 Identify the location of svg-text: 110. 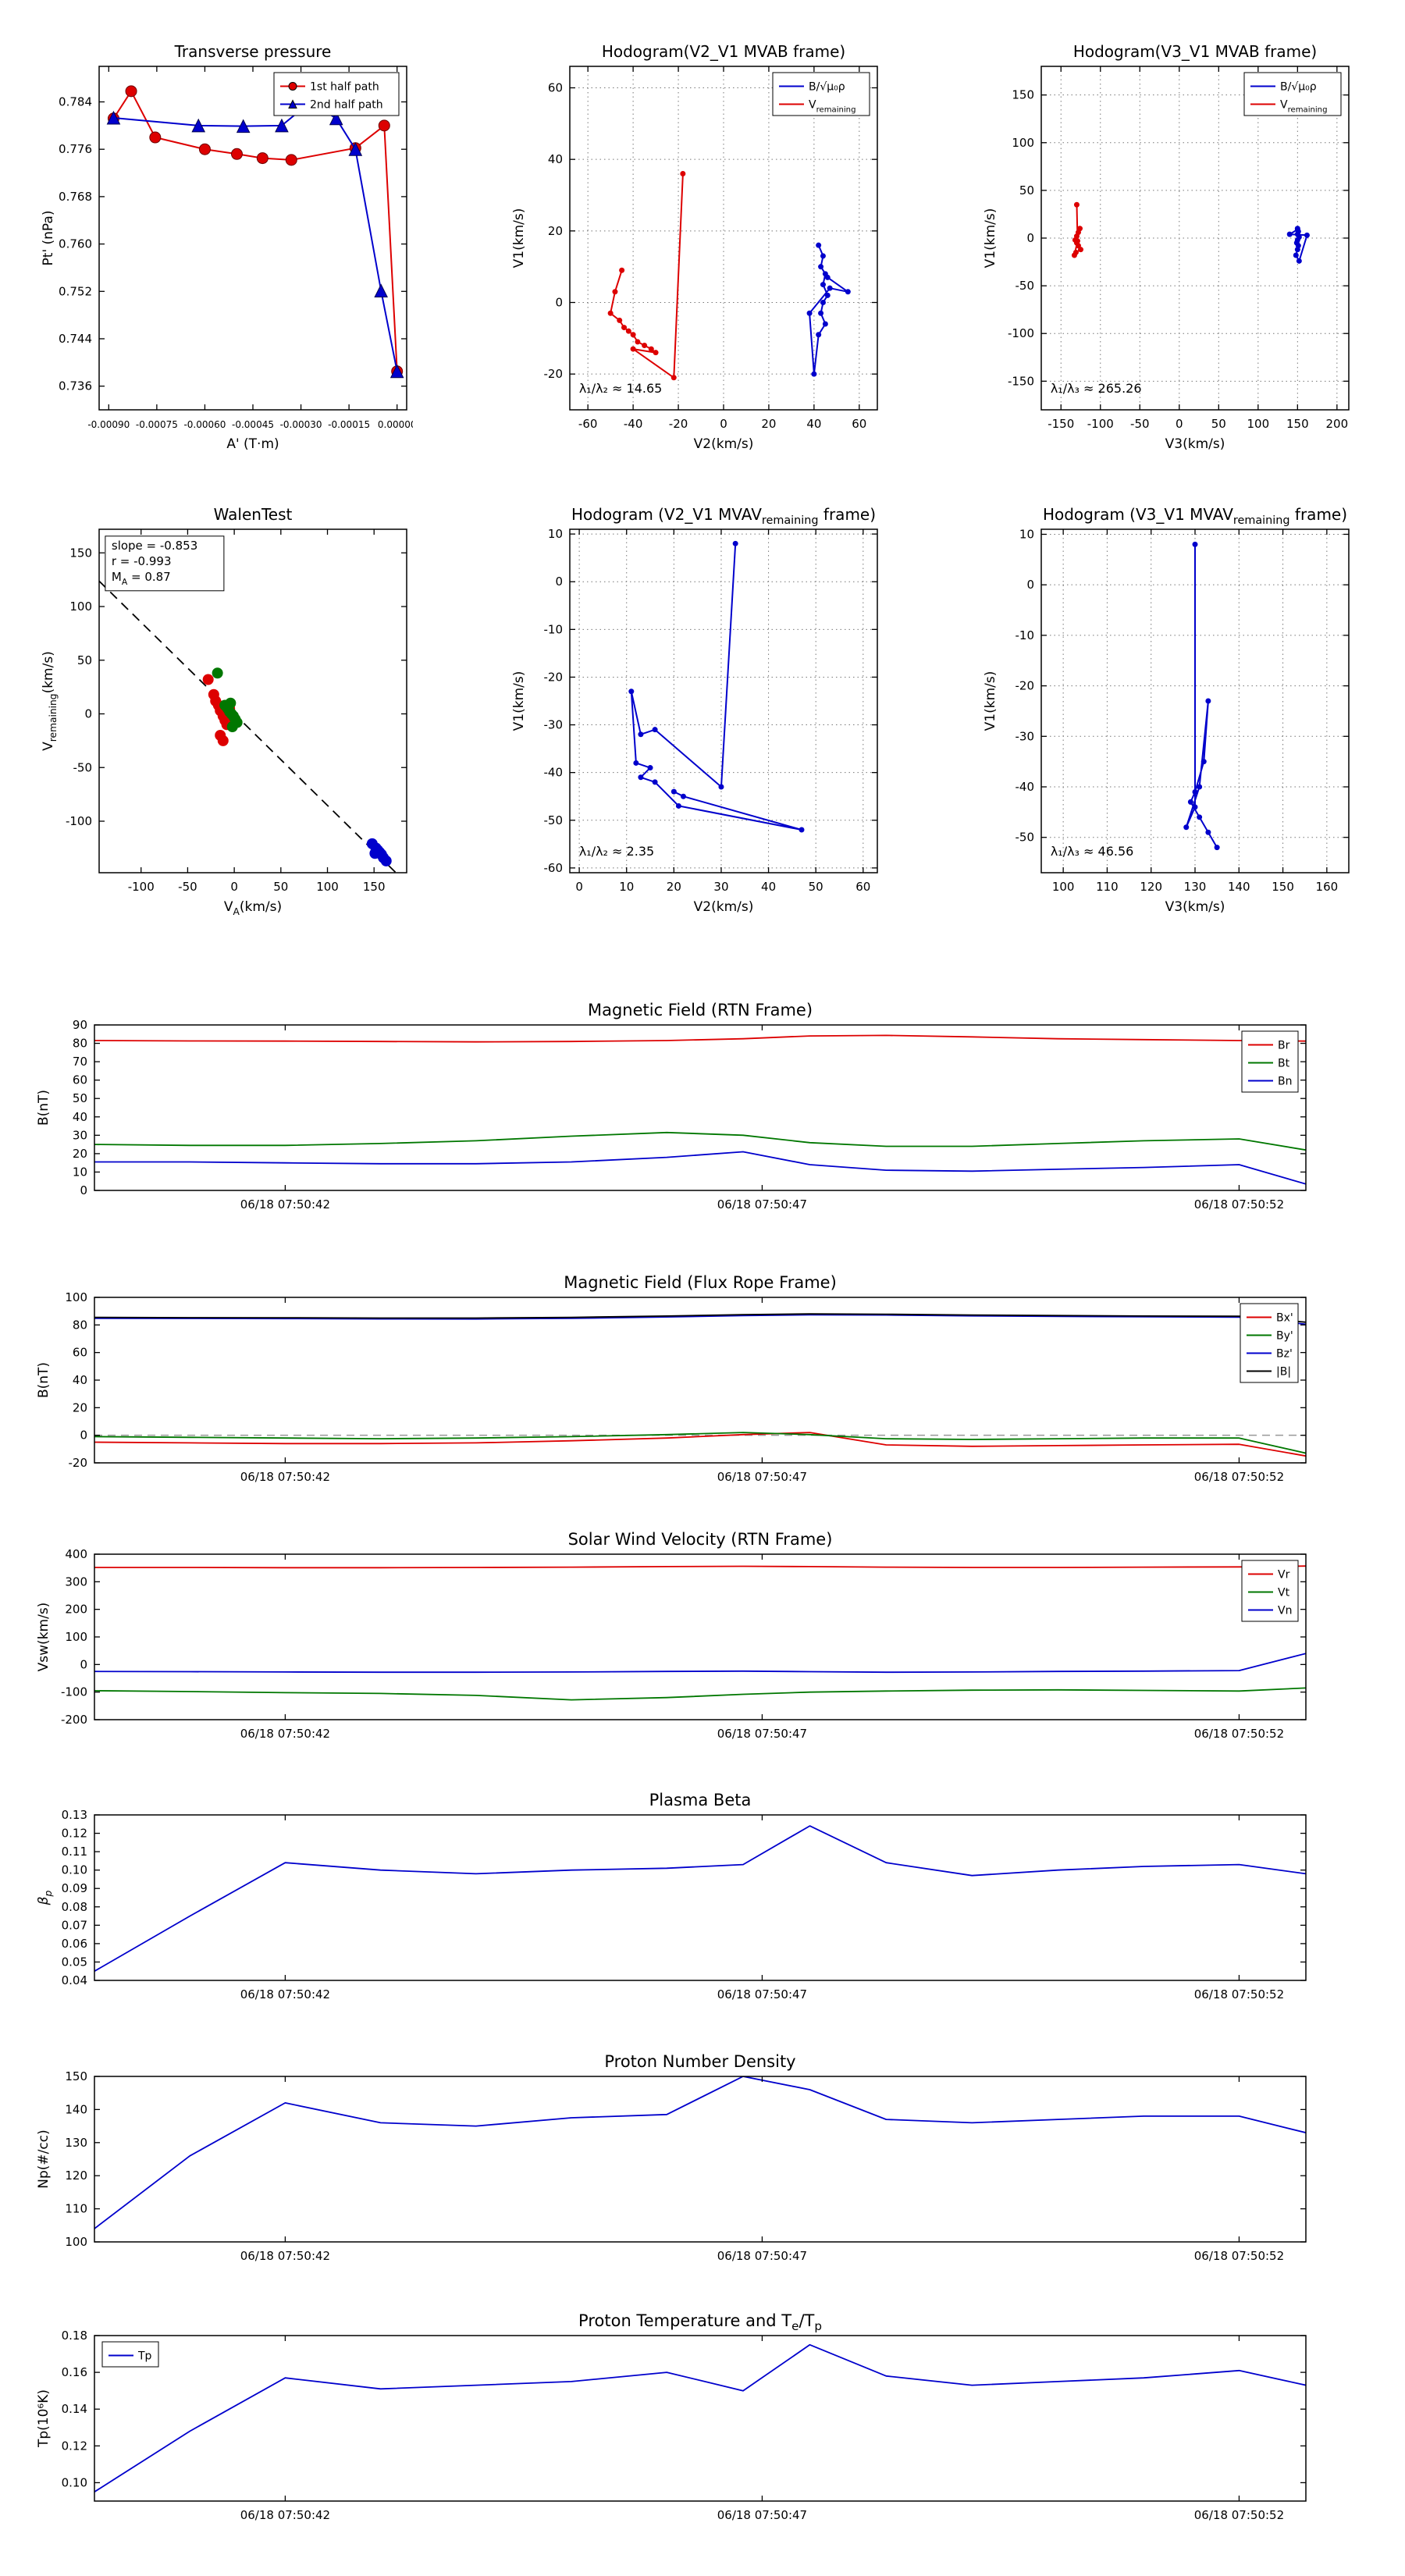
(76, 2209).